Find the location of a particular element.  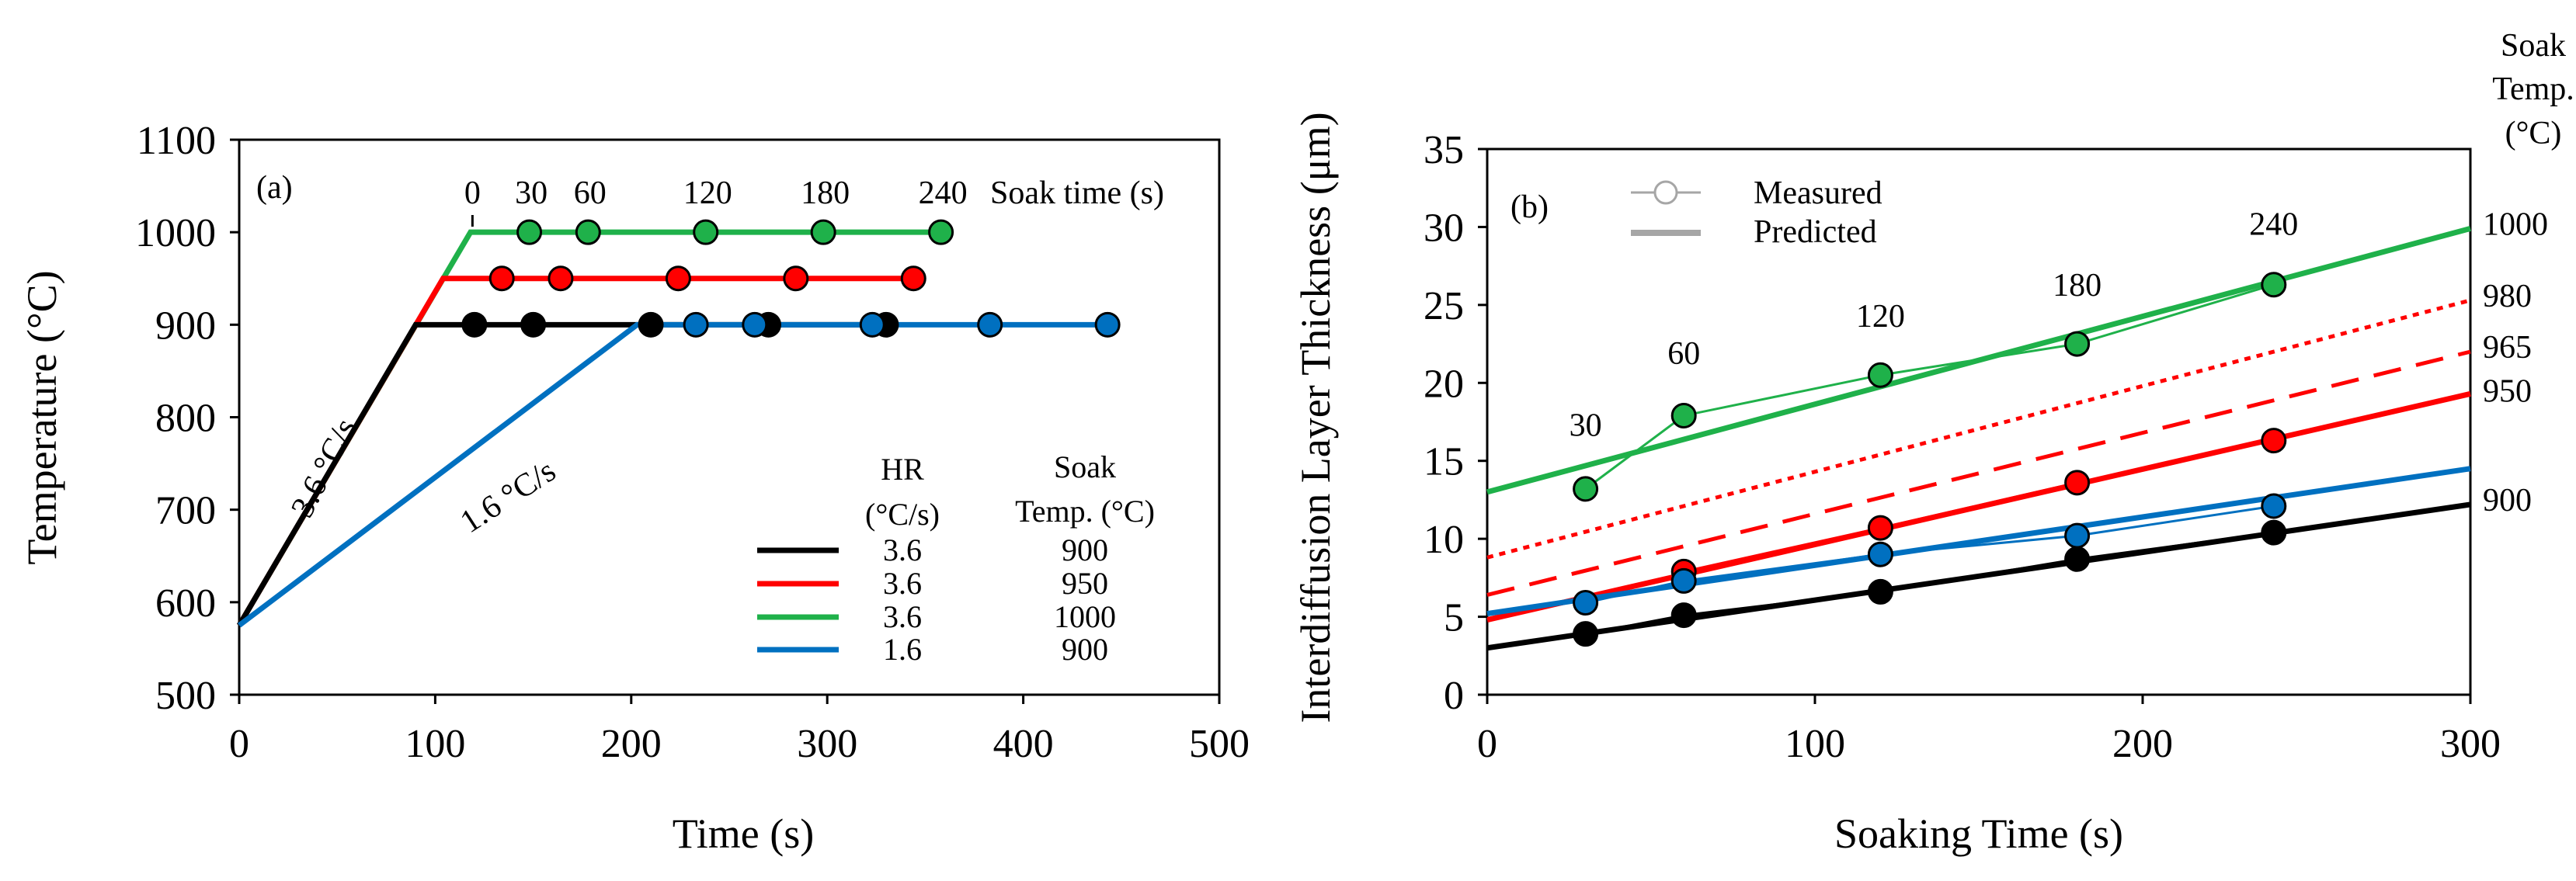

predicted-line-dotted is located at coordinates (1978, 429).